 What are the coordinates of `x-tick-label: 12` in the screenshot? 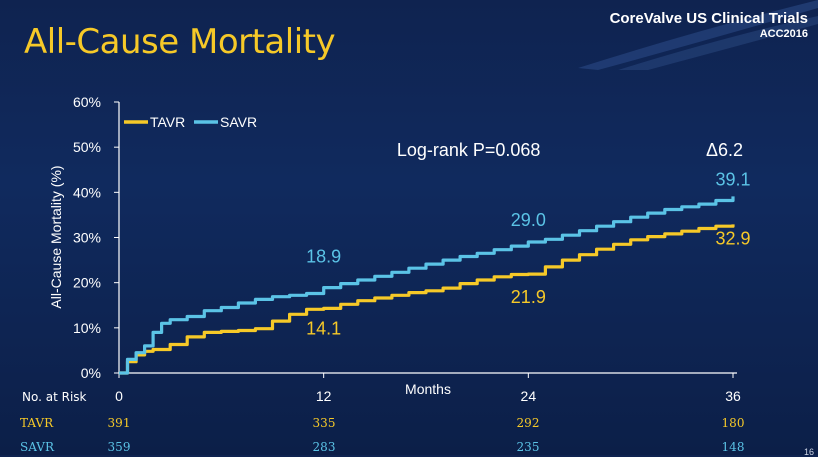 It's located at (324, 396).